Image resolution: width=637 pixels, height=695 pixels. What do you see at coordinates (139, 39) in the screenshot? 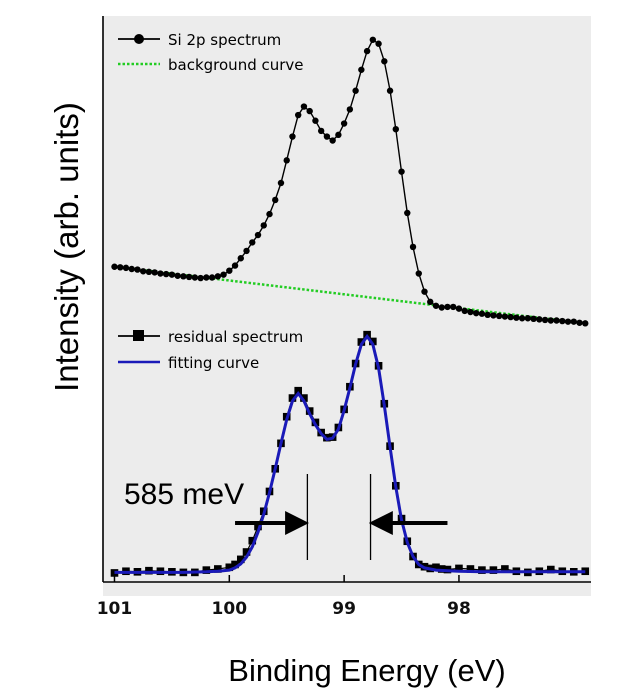
I see `legend-marker-si2p` at bounding box center [139, 39].